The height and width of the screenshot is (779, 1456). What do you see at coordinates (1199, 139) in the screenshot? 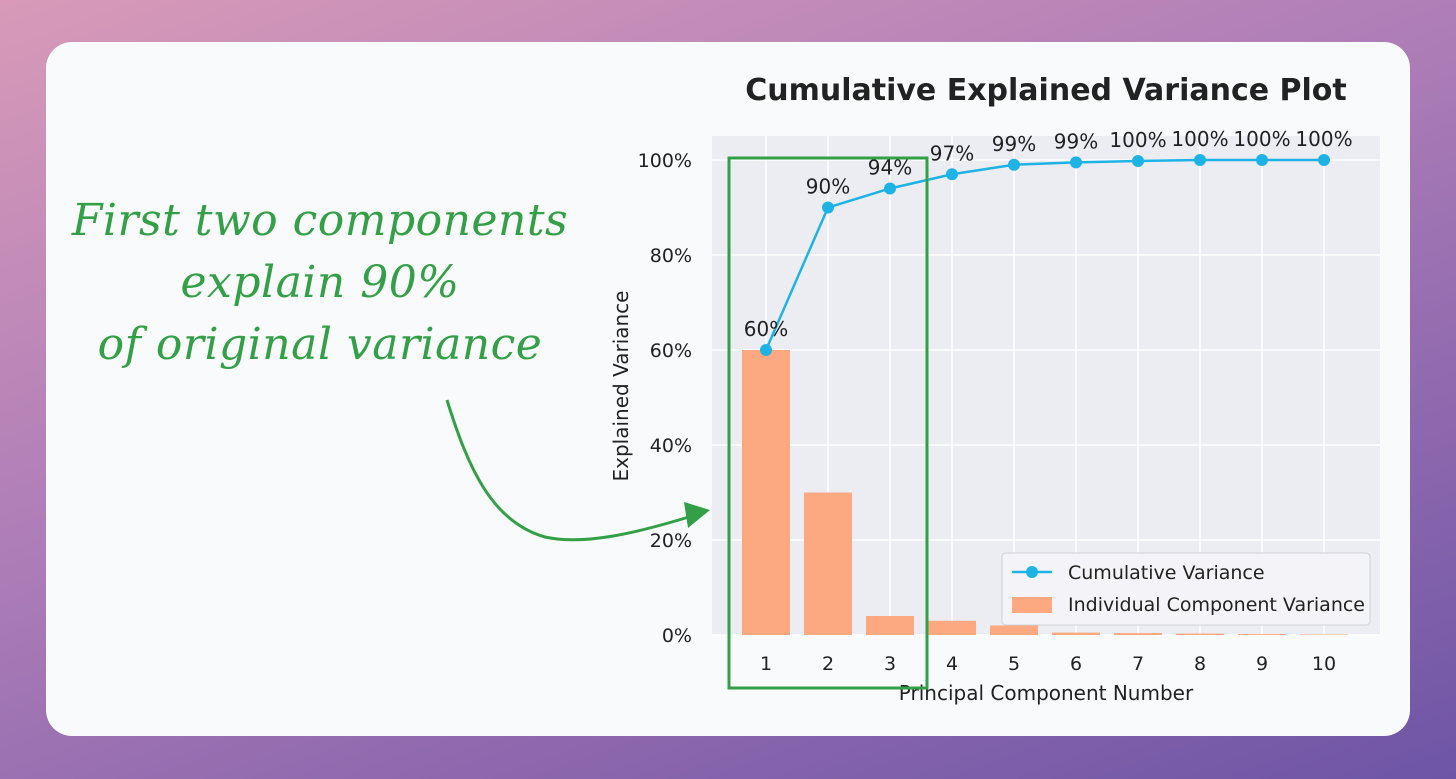
I see `data-label-8: 100%` at bounding box center [1199, 139].